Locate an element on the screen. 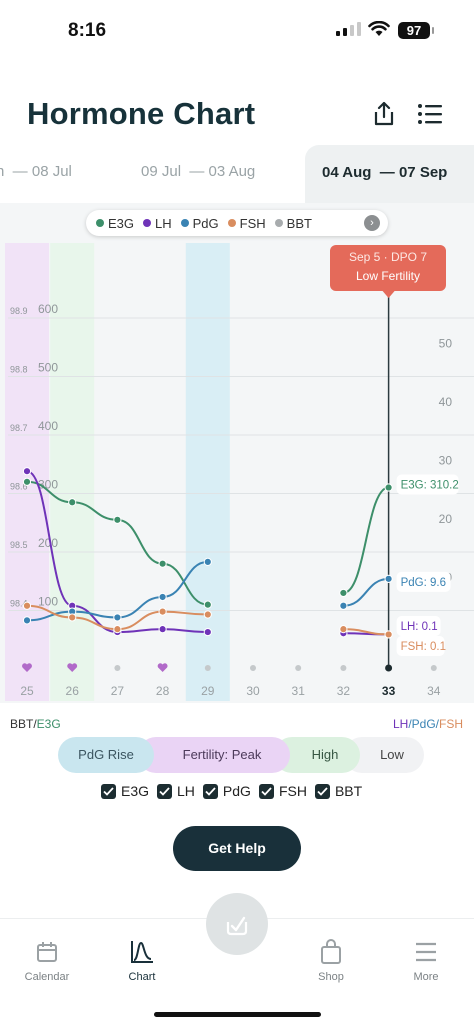 This screenshot has width=474, height=1027. callout-fsh-box is located at coordinates (420, 646).